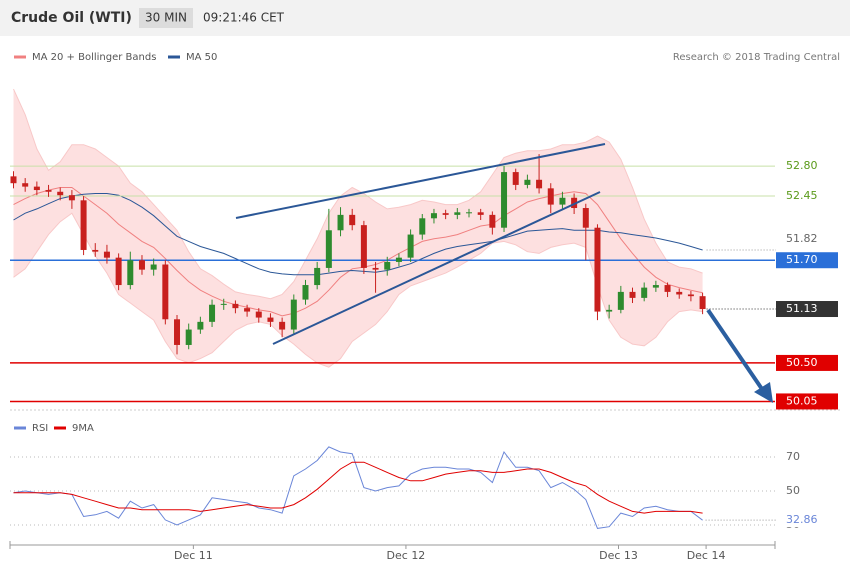 This screenshot has width=850, height=580. I want to click on legend-label: RSI, so click(40, 428).